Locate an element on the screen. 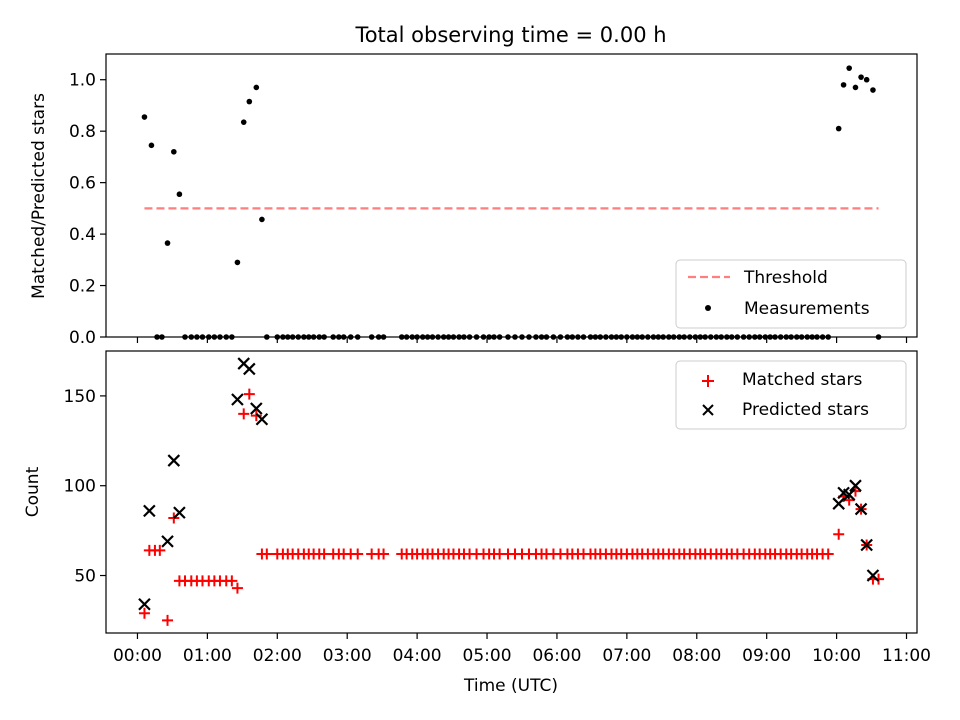 The image size is (960, 720). count-legend: Matched stars Predicted stars is located at coordinates (791, 395).